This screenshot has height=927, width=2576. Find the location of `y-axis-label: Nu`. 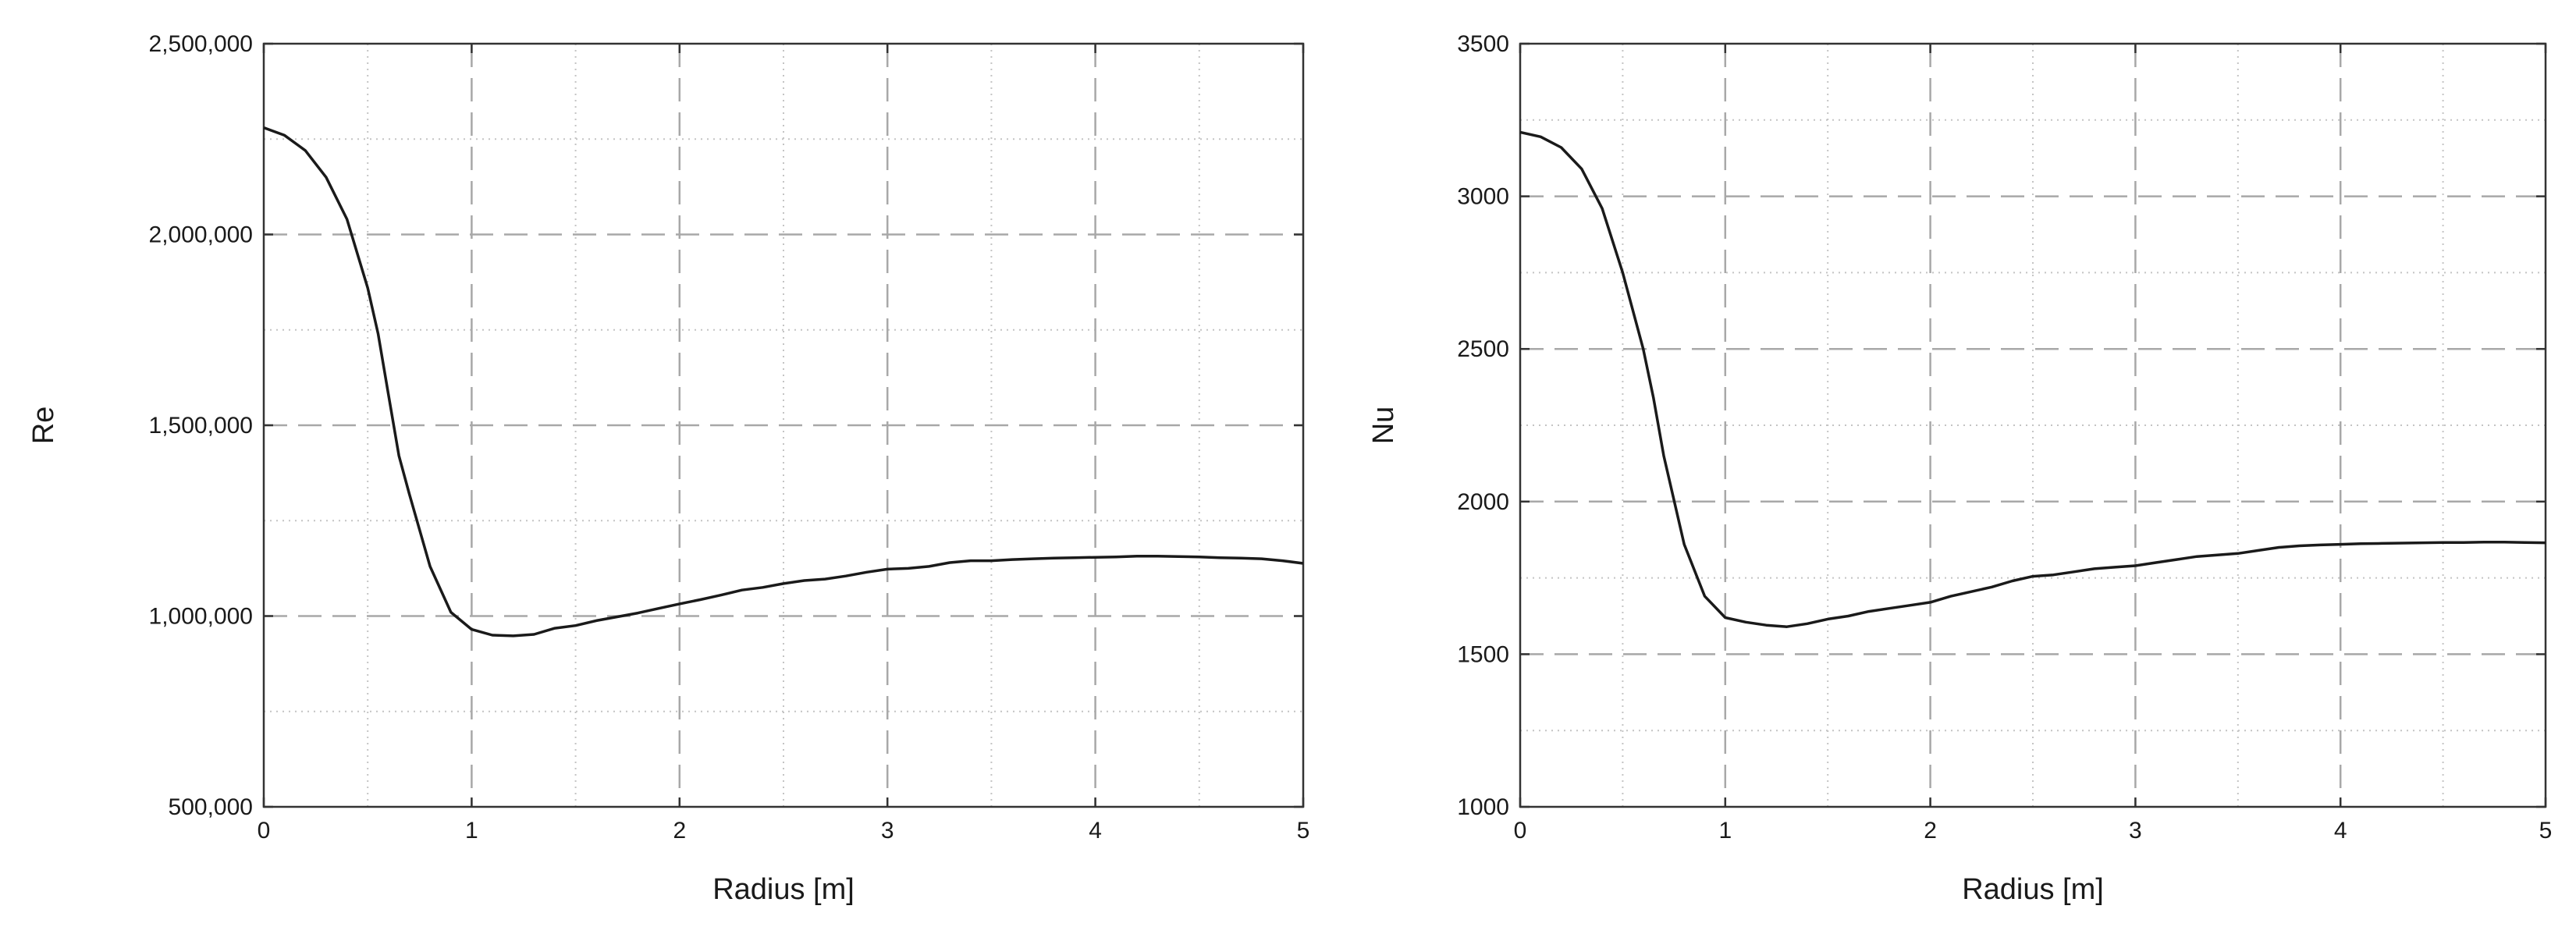

y-axis-label: Nu is located at coordinates (1384, 426).